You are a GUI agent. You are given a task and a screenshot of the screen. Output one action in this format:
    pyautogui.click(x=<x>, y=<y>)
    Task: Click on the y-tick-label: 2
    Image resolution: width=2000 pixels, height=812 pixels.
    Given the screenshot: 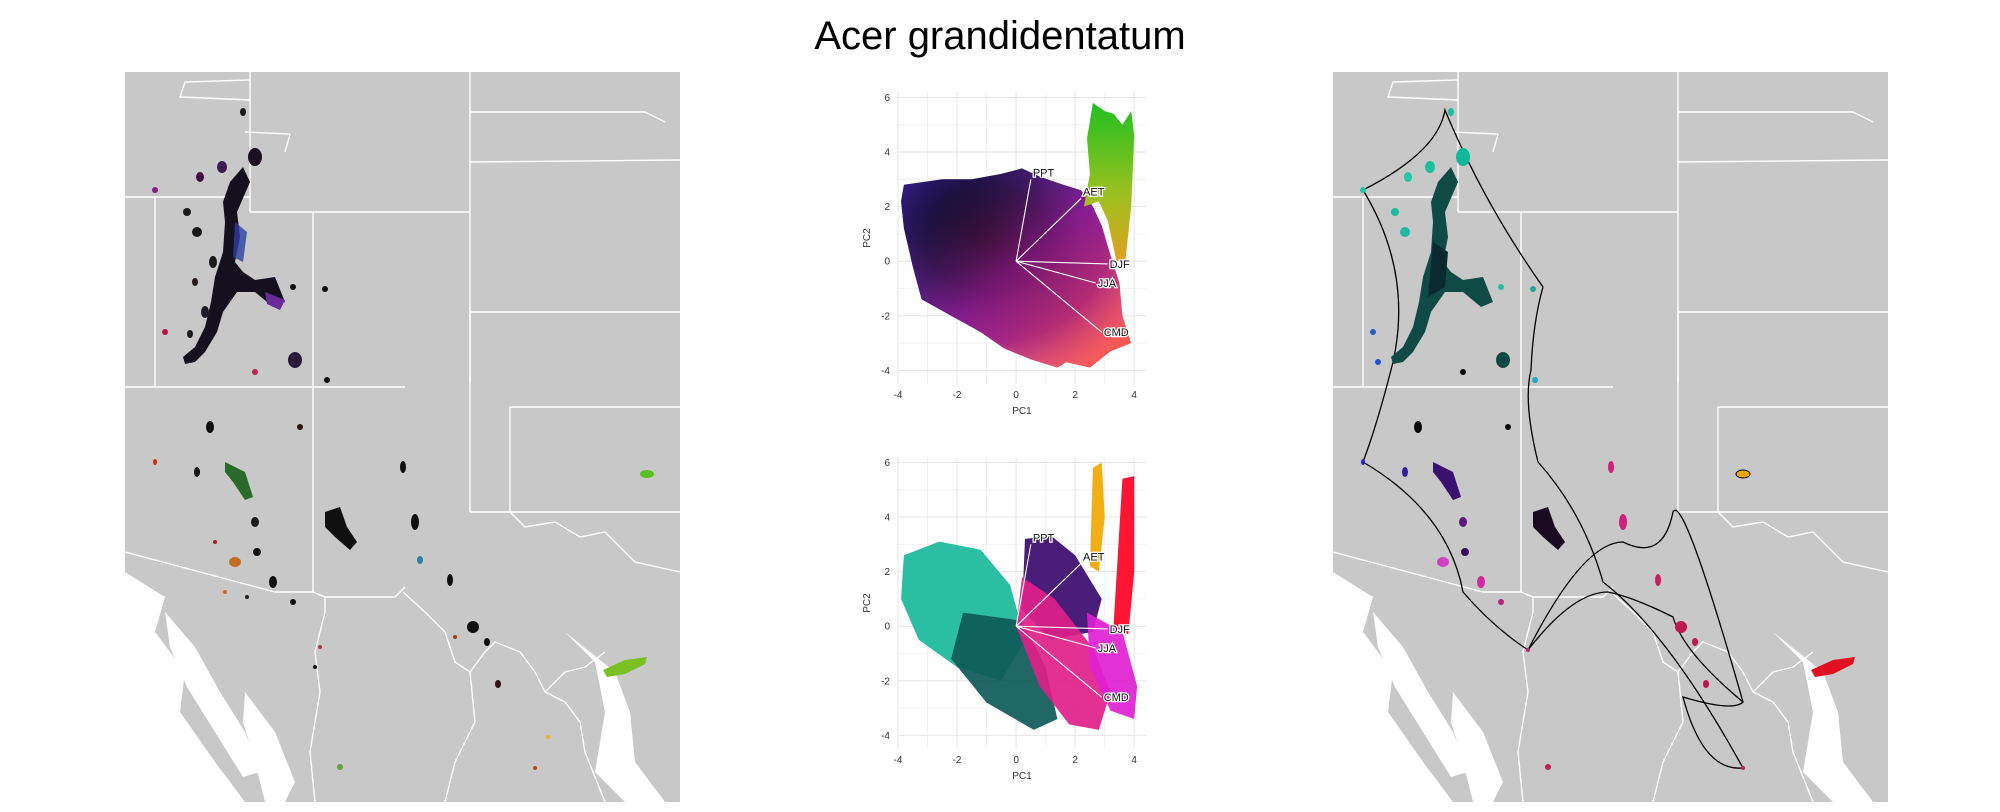 What is the action you would take?
    pyautogui.click(x=887, y=572)
    